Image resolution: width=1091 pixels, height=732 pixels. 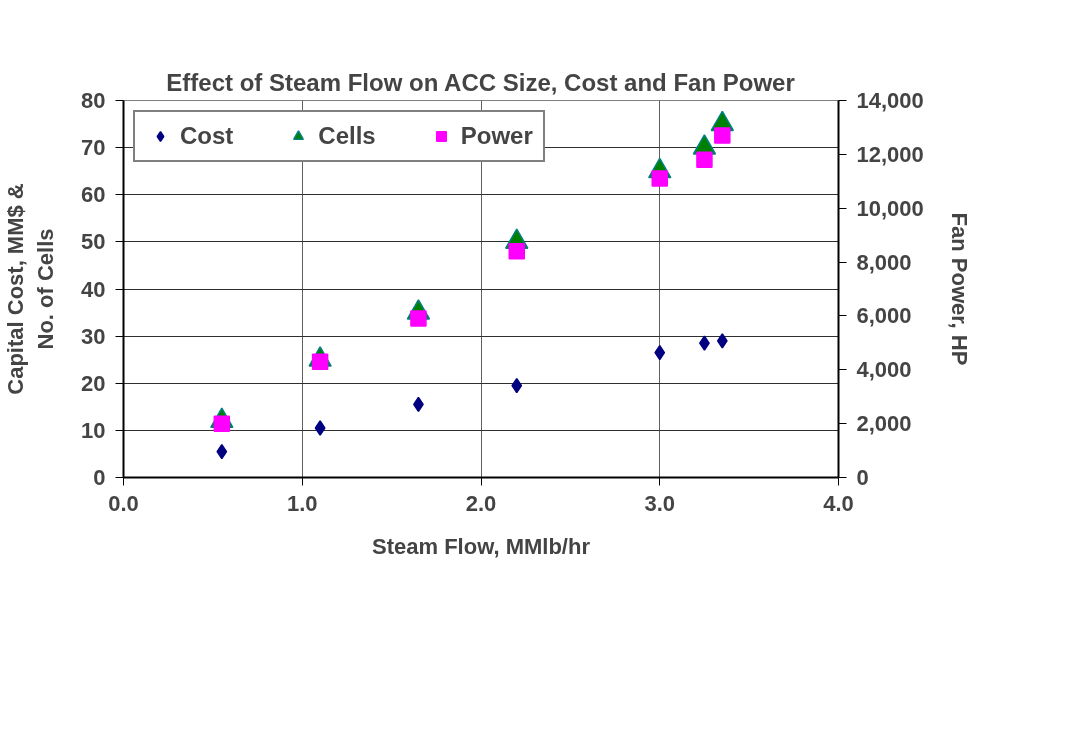 What do you see at coordinates (959, 289) in the screenshot?
I see `y2-axis-title: Fan Power, HP` at bounding box center [959, 289].